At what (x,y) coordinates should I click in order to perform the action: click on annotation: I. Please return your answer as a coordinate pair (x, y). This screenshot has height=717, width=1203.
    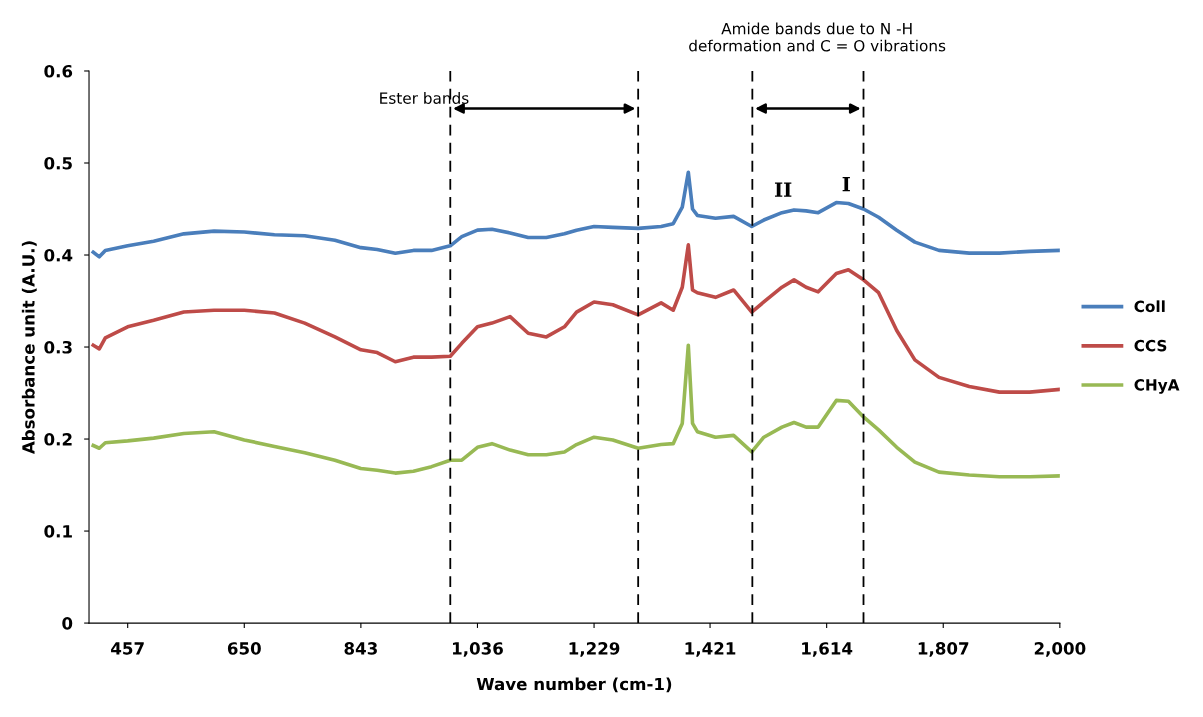
    Looking at the image, I should click on (846, 184).